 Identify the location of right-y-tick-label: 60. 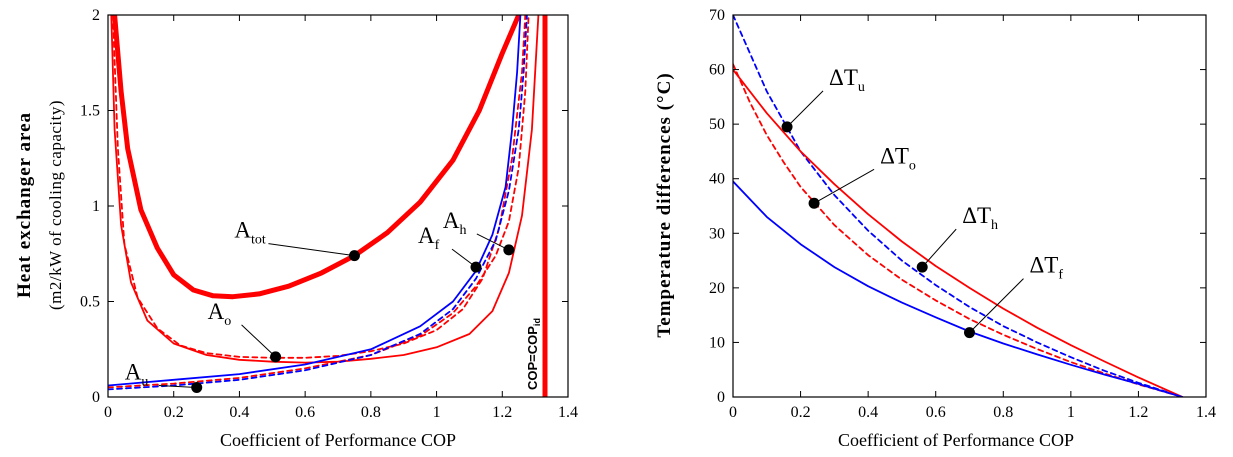
(717, 70).